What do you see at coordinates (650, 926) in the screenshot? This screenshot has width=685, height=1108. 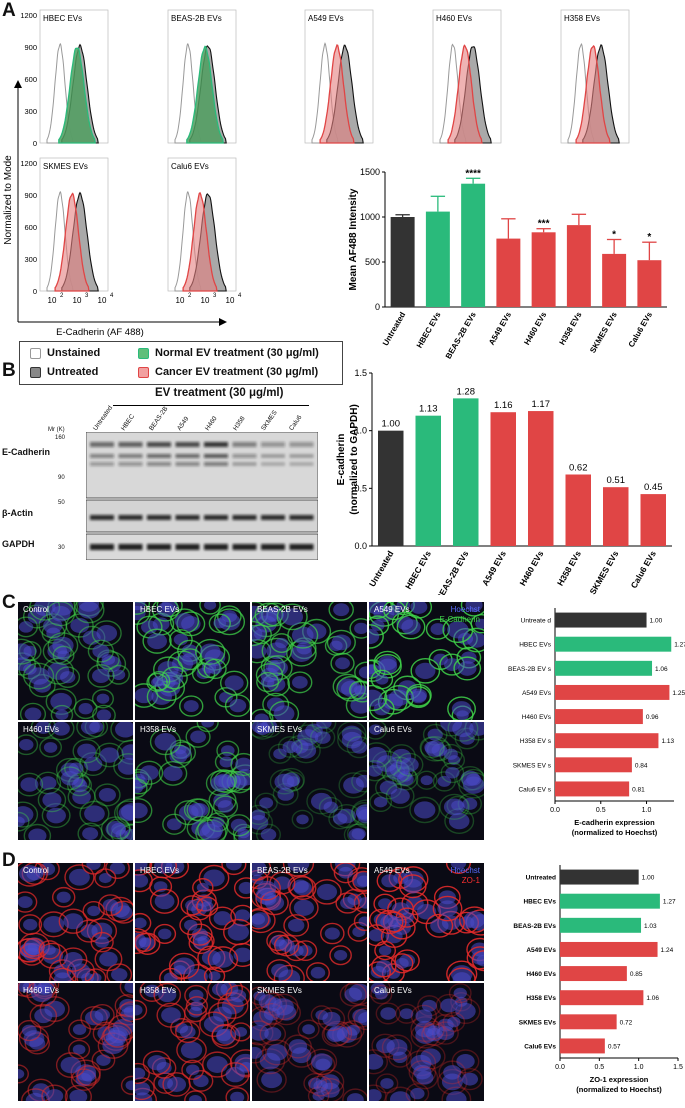 I see `bar-value-label: 1.03` at bounding box center [650, 926].